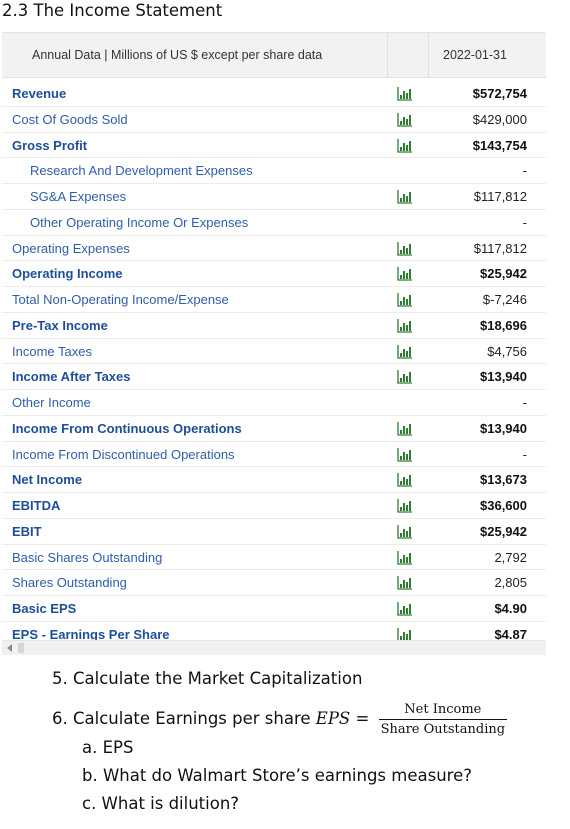  What do you see at coordinates (70, 119) in the screenshot?
I see `row-label: Cost Of Goods Sold` at bounding box center [70, 119].